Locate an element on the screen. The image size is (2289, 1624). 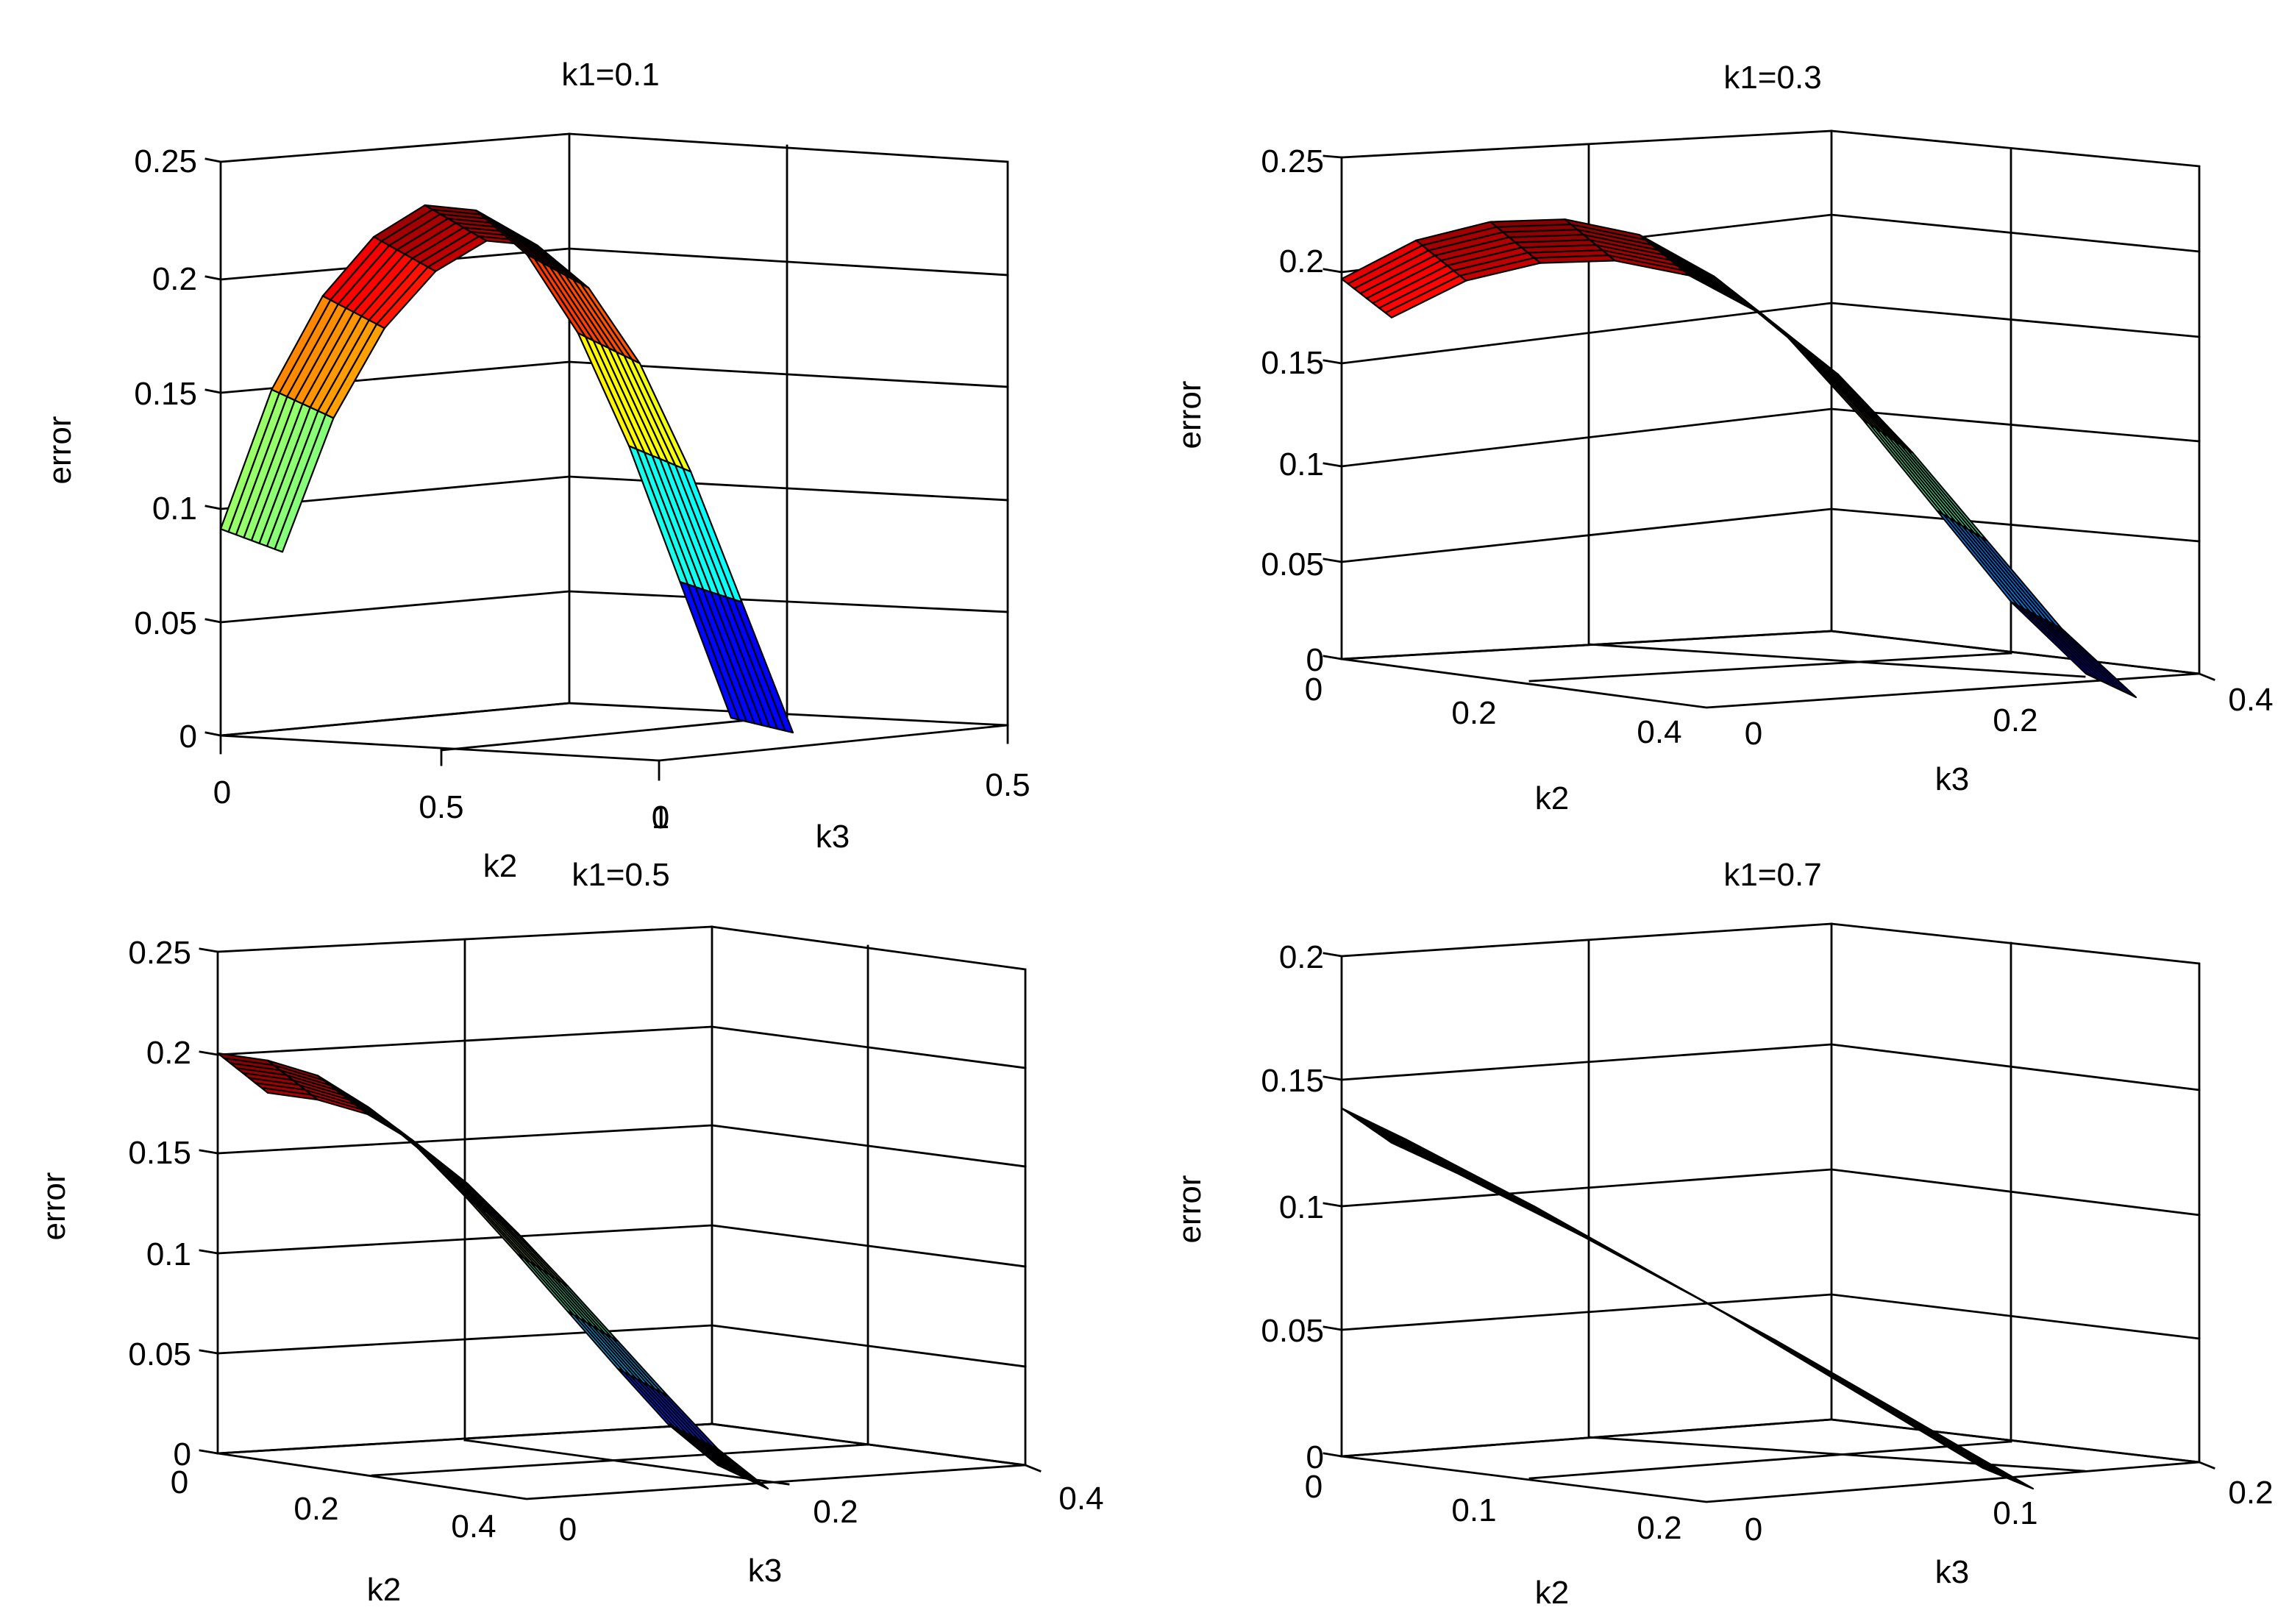
z-tick-labels: 0 0.05 0.1 0.15 0.2 is located at coordinates (1292, 1207).